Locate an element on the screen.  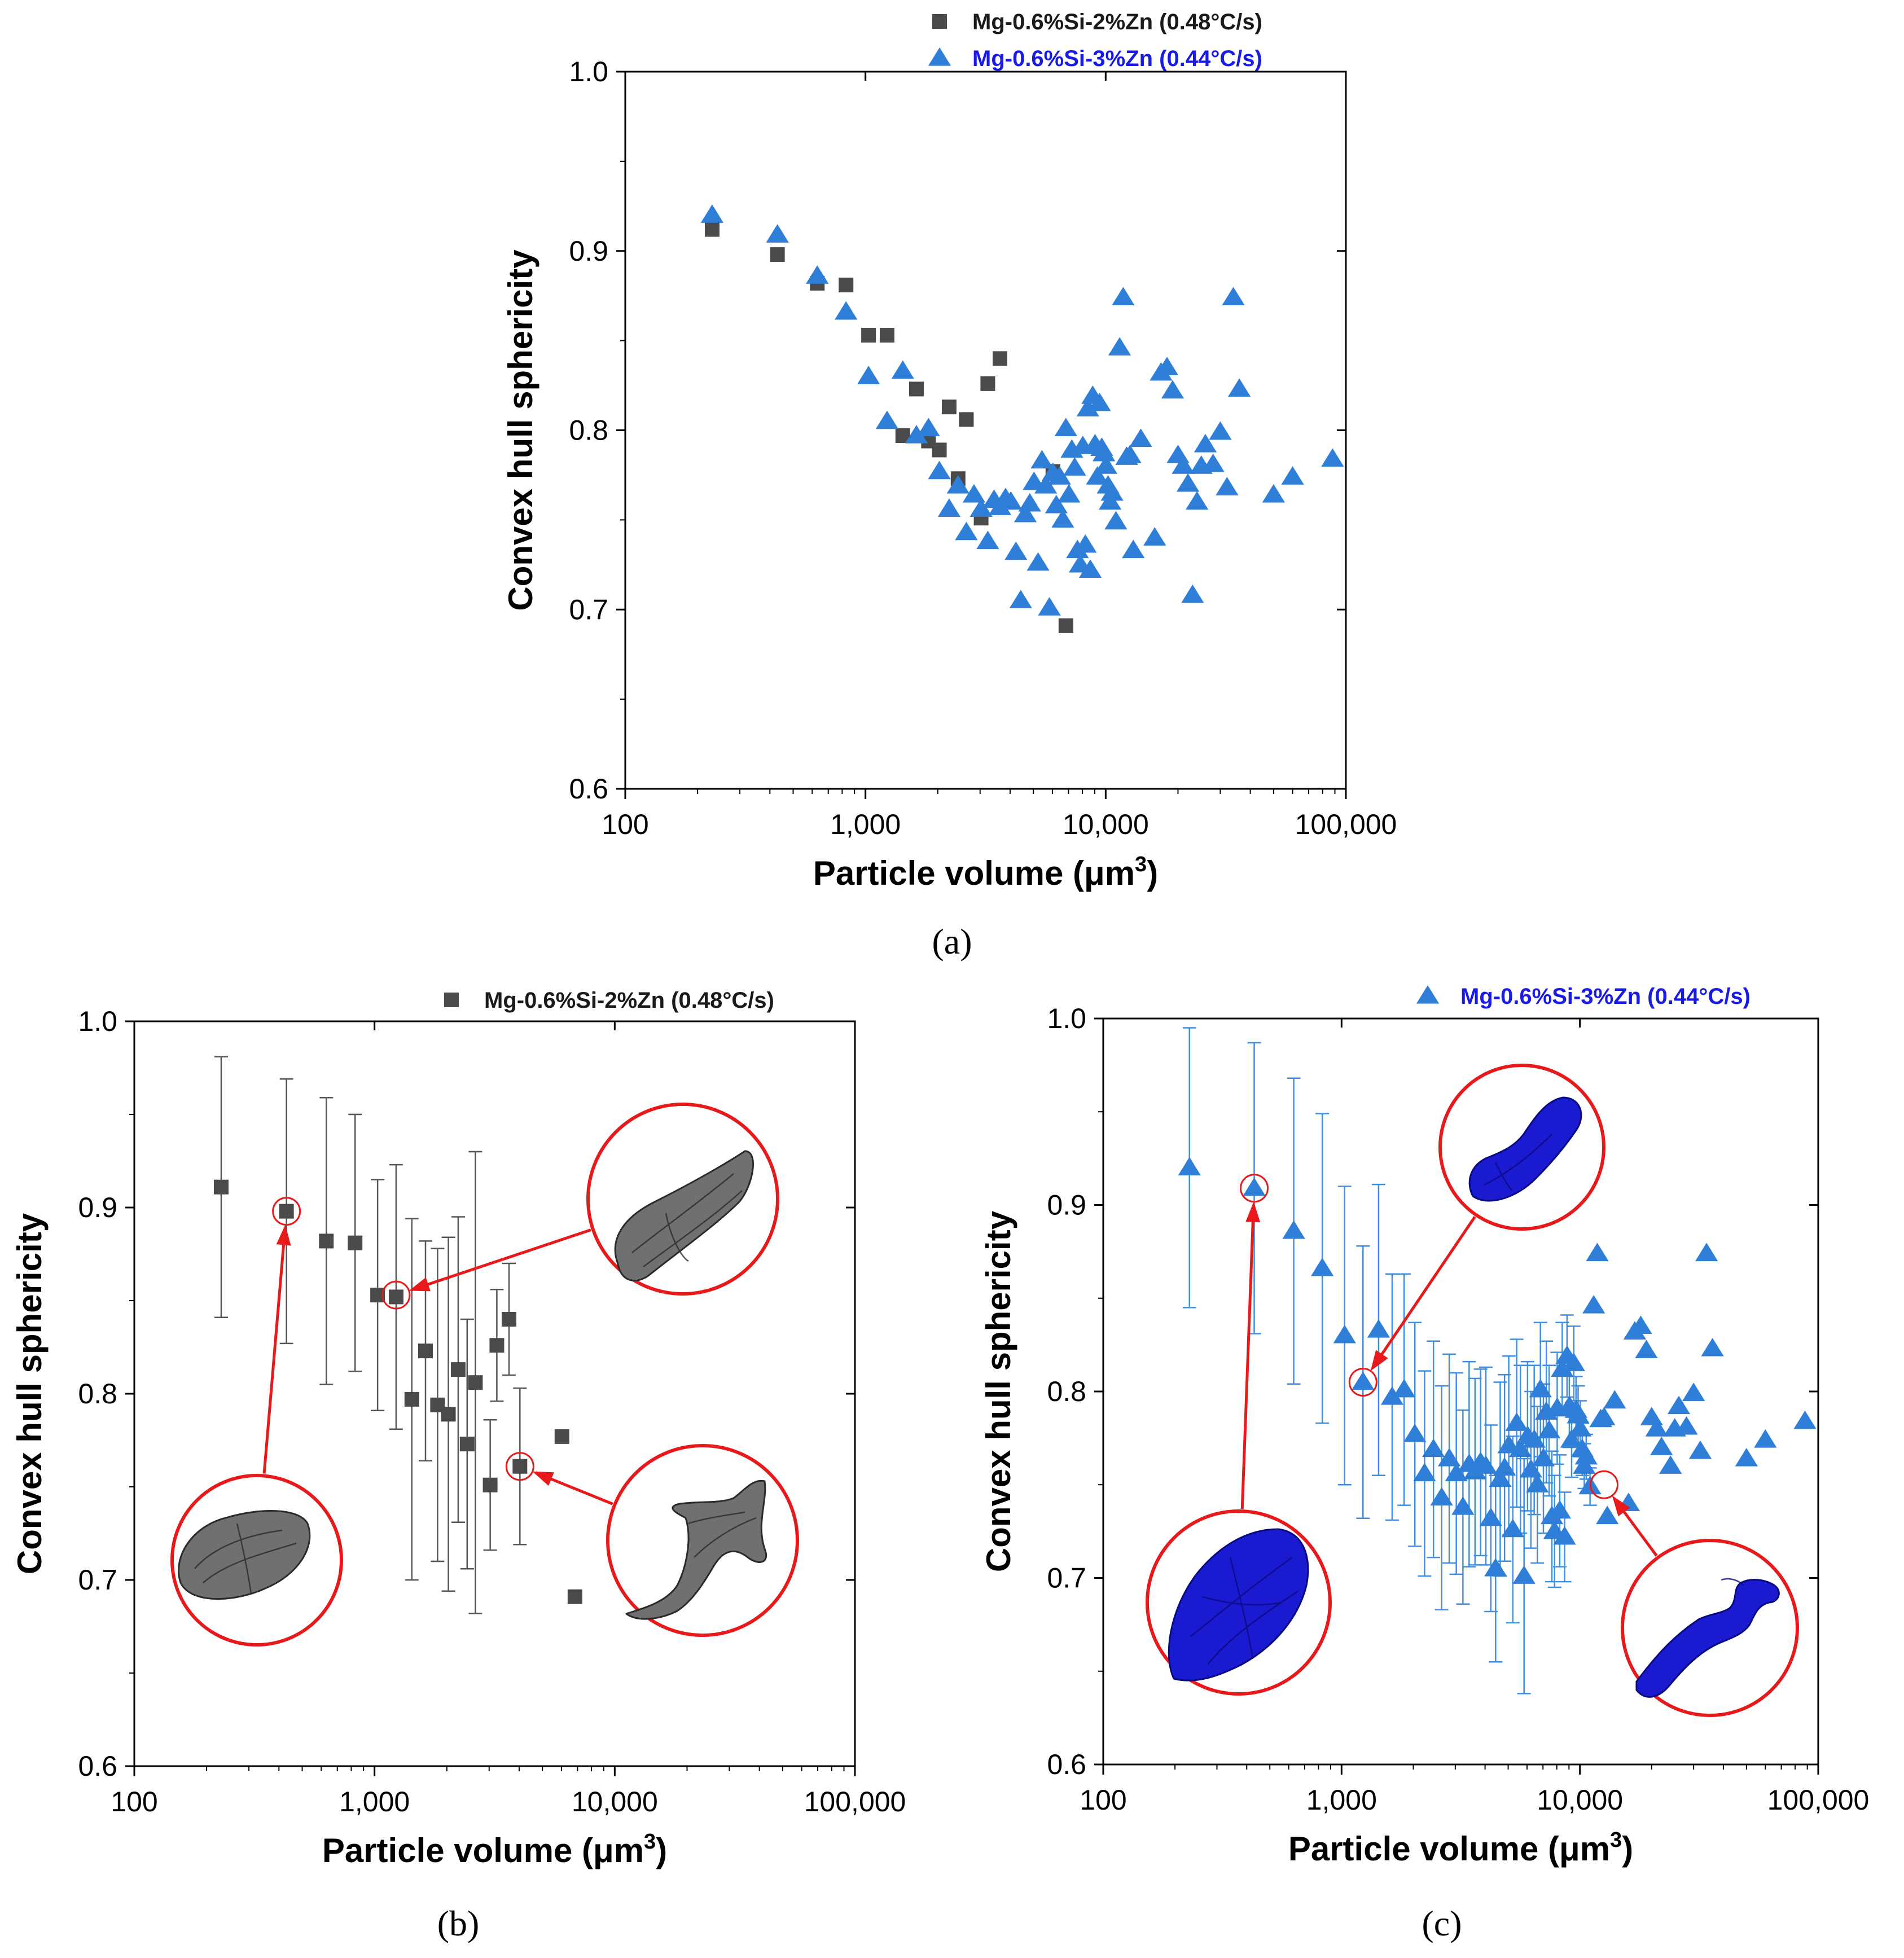
y-tick-label-c-3: 0.9 is located at coordinates (1066, 1205).